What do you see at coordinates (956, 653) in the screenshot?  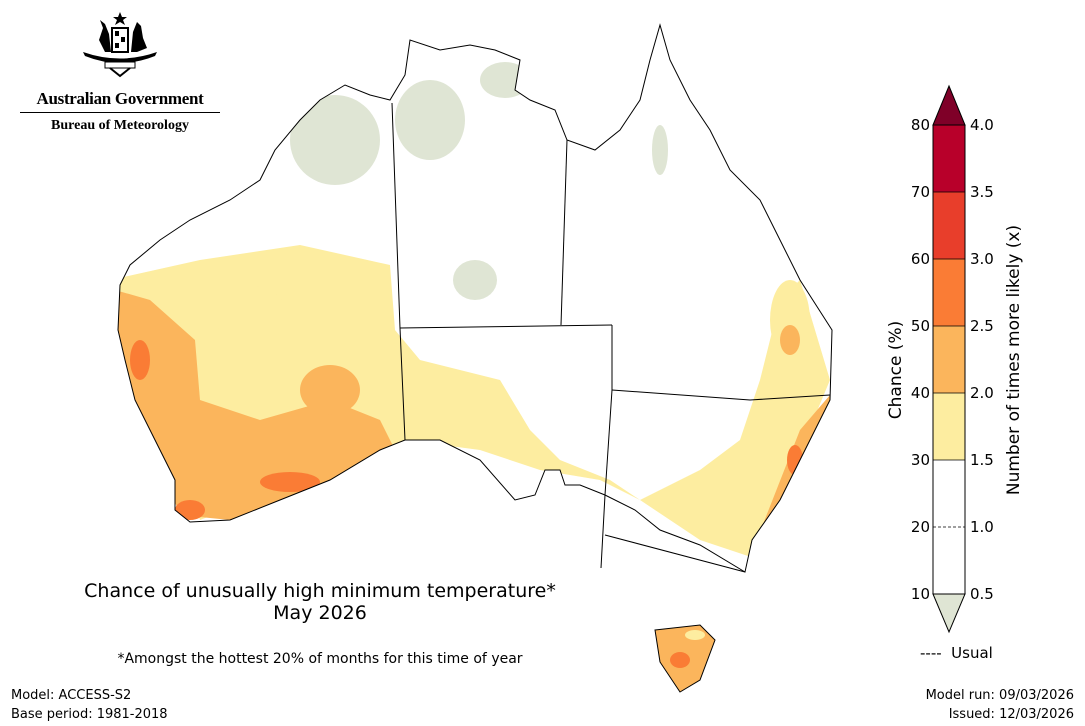 I see `usual-legend: ---- Usual` at bounding box center [956, 653].